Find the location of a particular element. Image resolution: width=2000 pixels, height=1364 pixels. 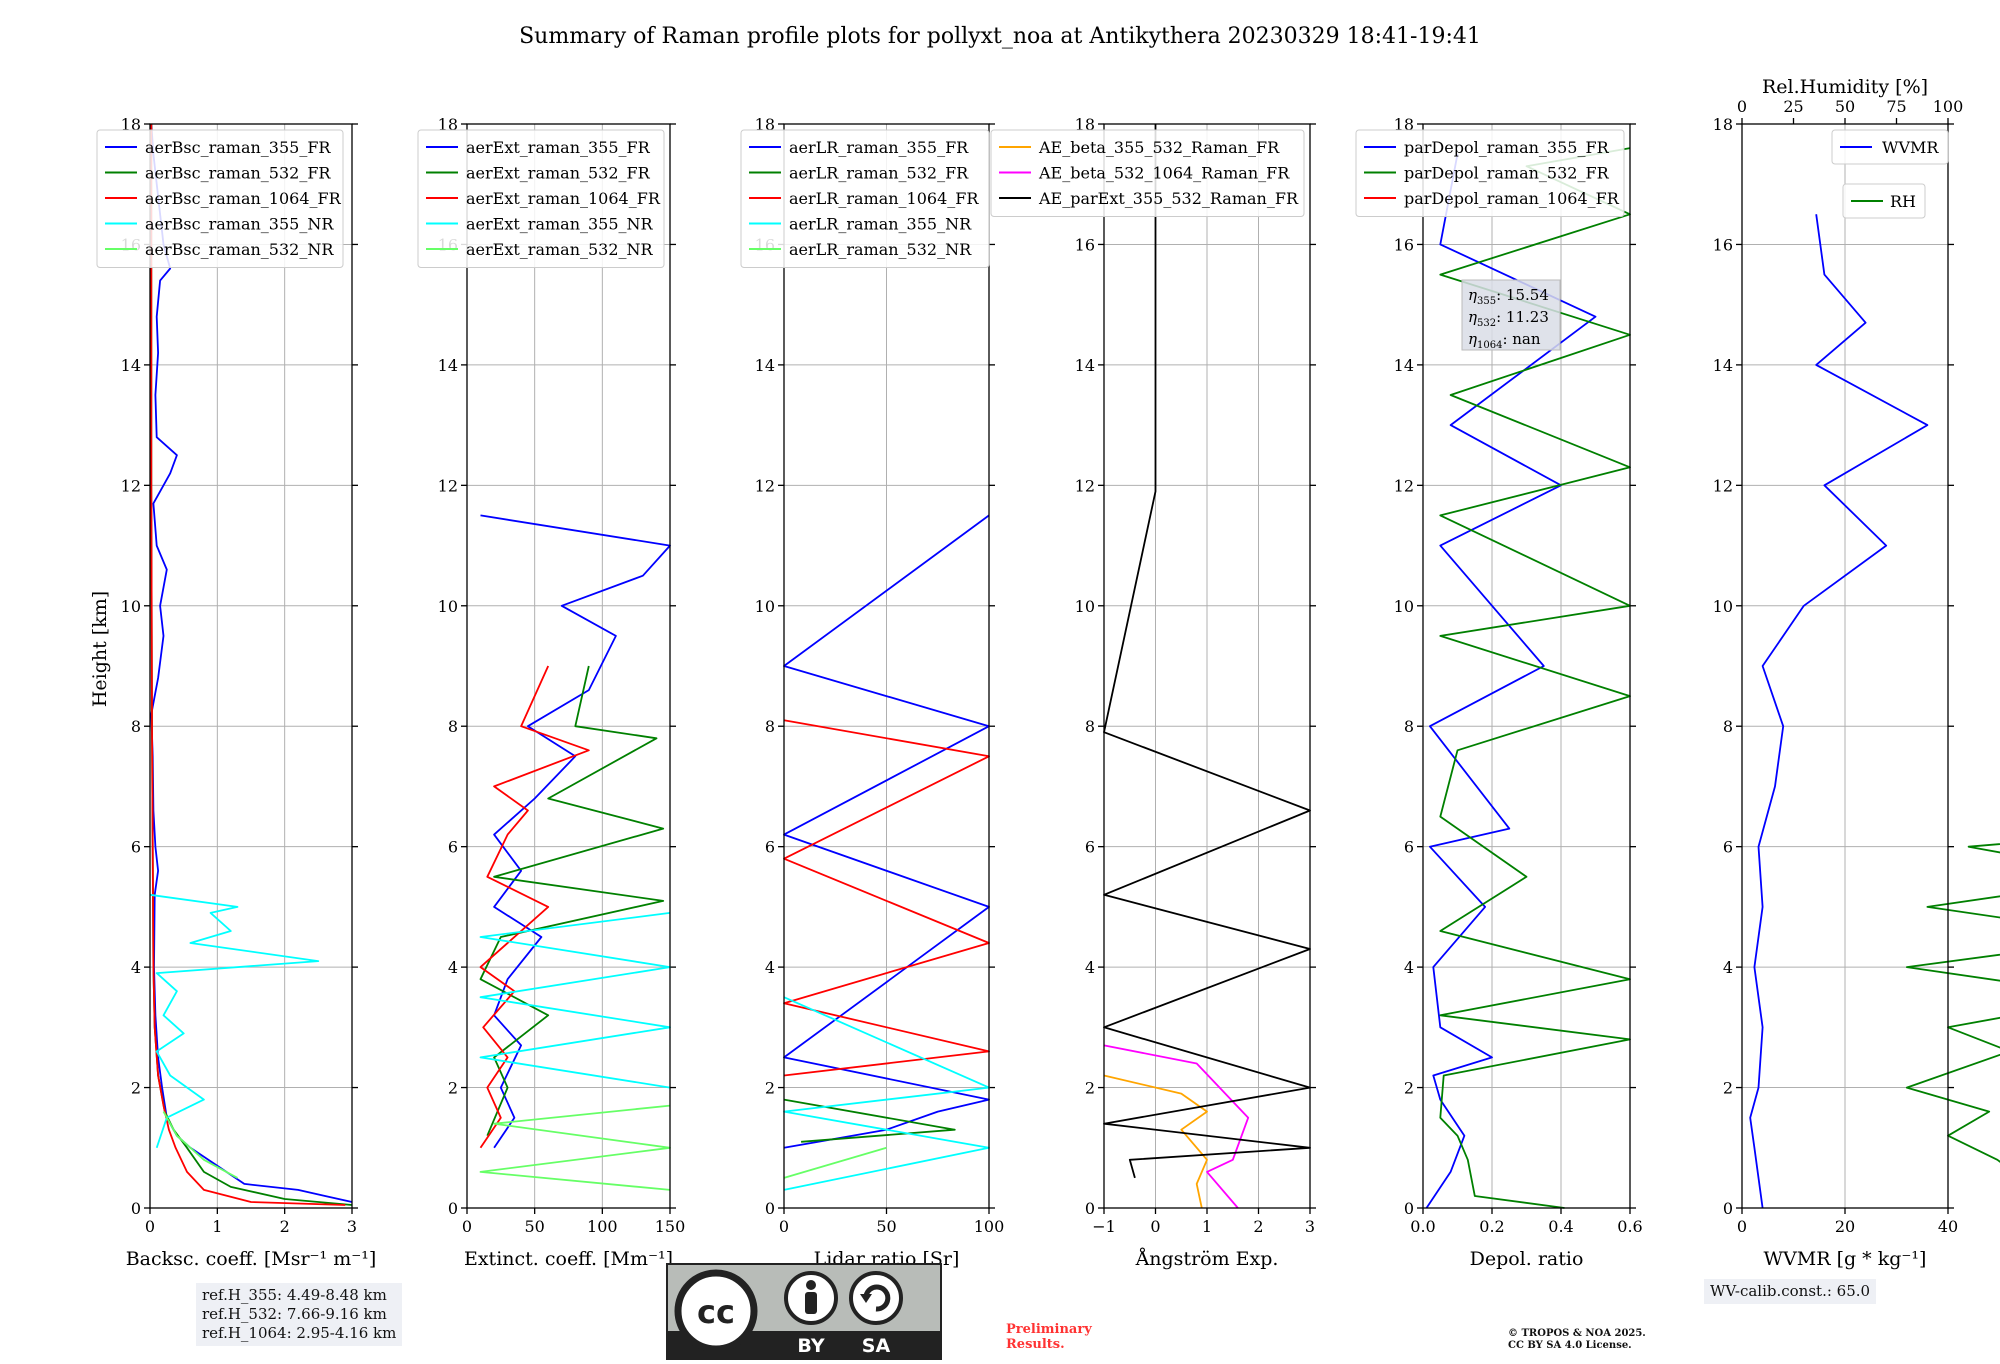

ref-height-1064: ref.H_1064: 2.95-4.16 km is located at coordinates (299, 1333).